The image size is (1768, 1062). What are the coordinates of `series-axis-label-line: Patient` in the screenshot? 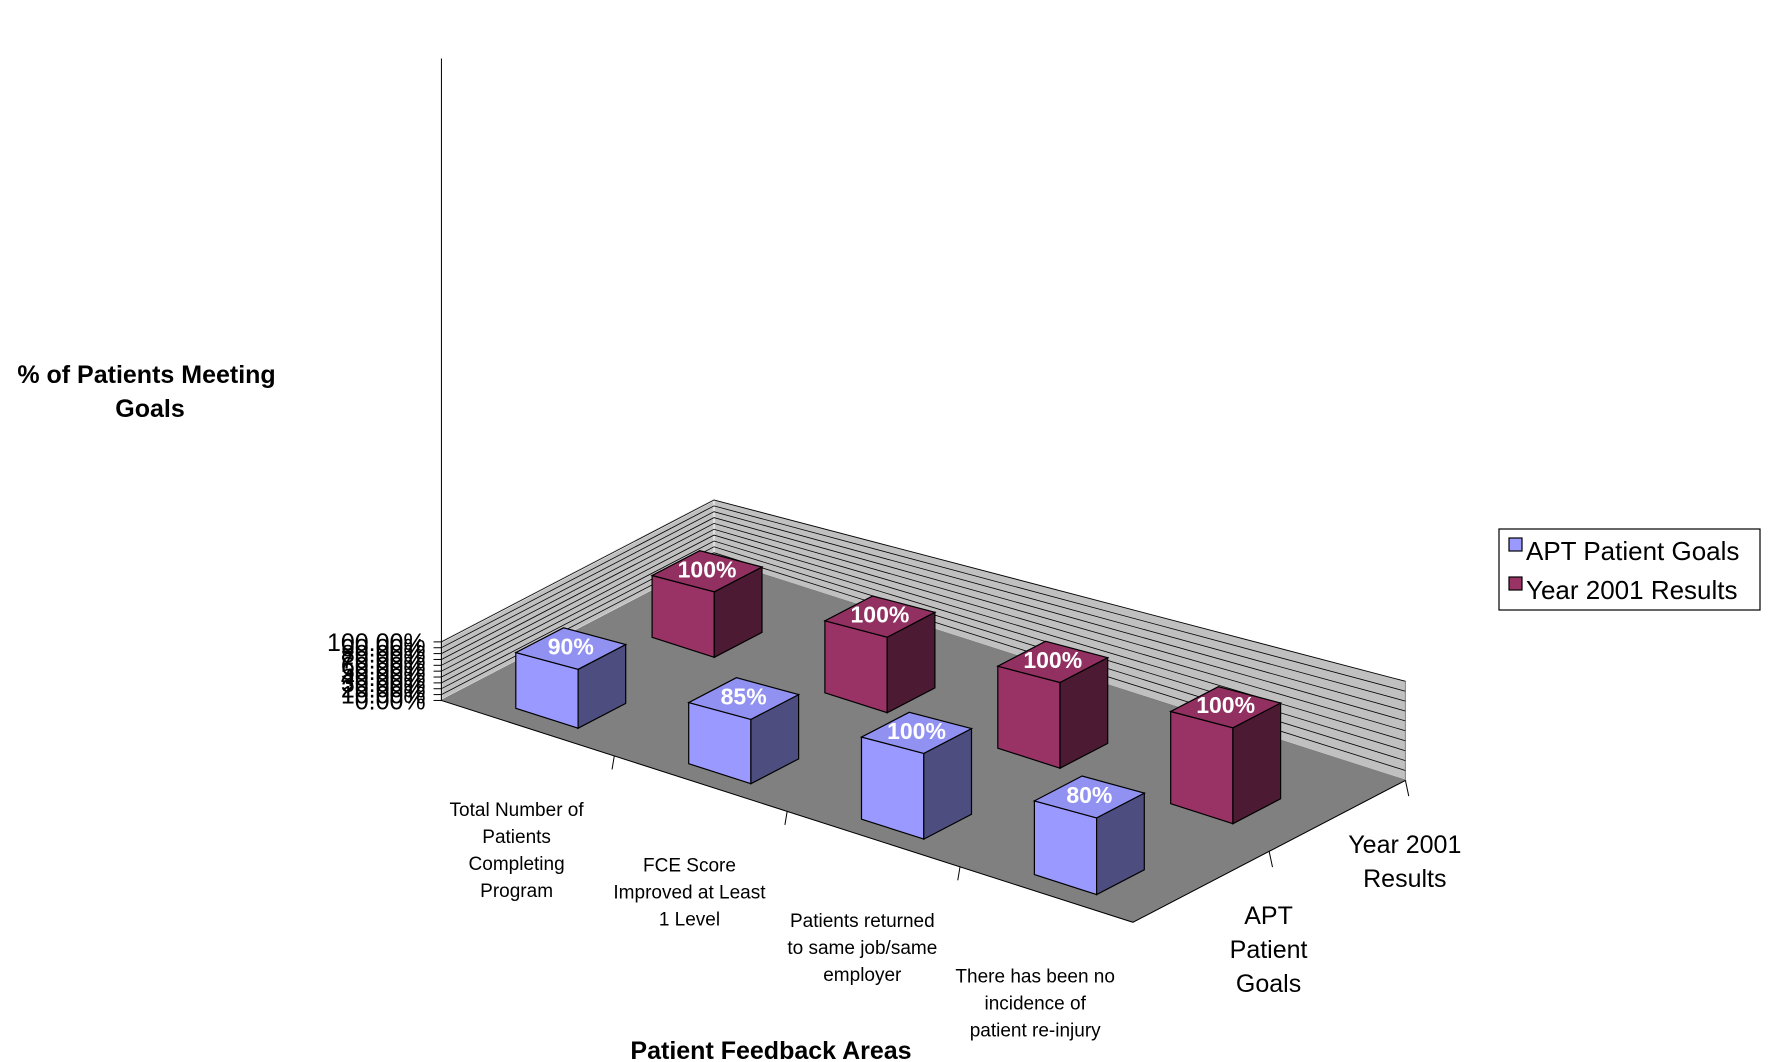 It's located at (1269, 950).